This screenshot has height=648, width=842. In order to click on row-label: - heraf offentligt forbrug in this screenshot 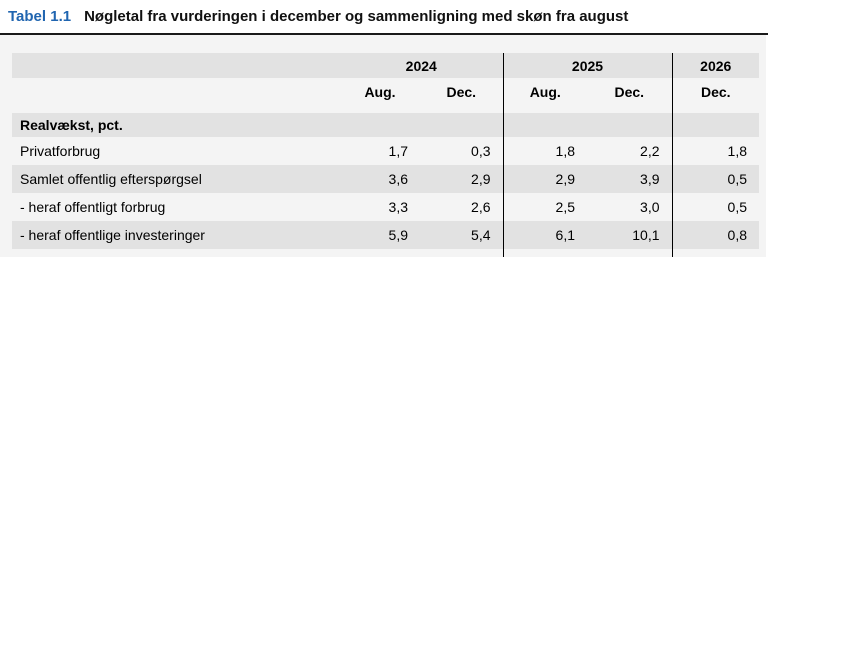, I will do `click(93, 207)`.